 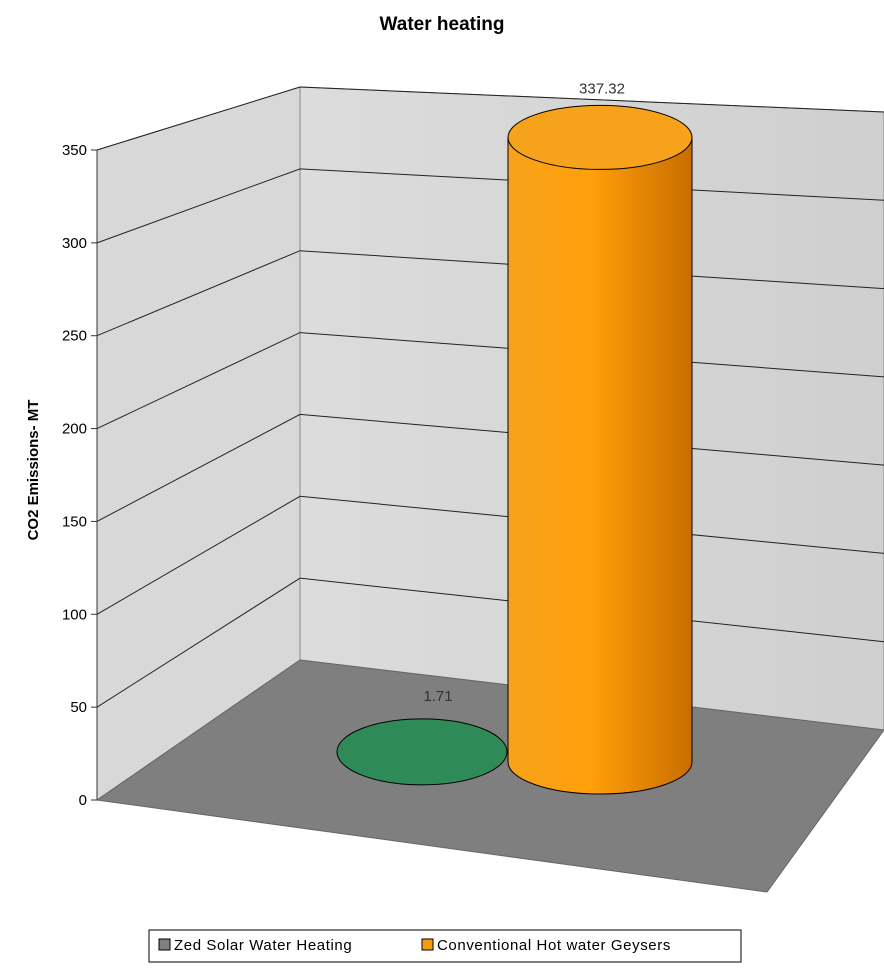 What do you see at coordinates (490, 118) in the screenshot?
I see `gridline` at bounding box center [490, 118].